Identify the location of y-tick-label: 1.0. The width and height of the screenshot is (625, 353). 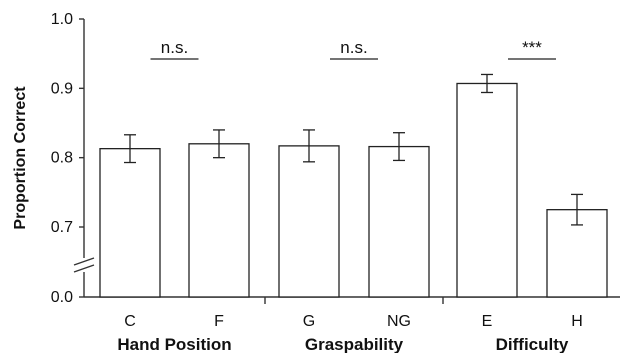
(62, 19).